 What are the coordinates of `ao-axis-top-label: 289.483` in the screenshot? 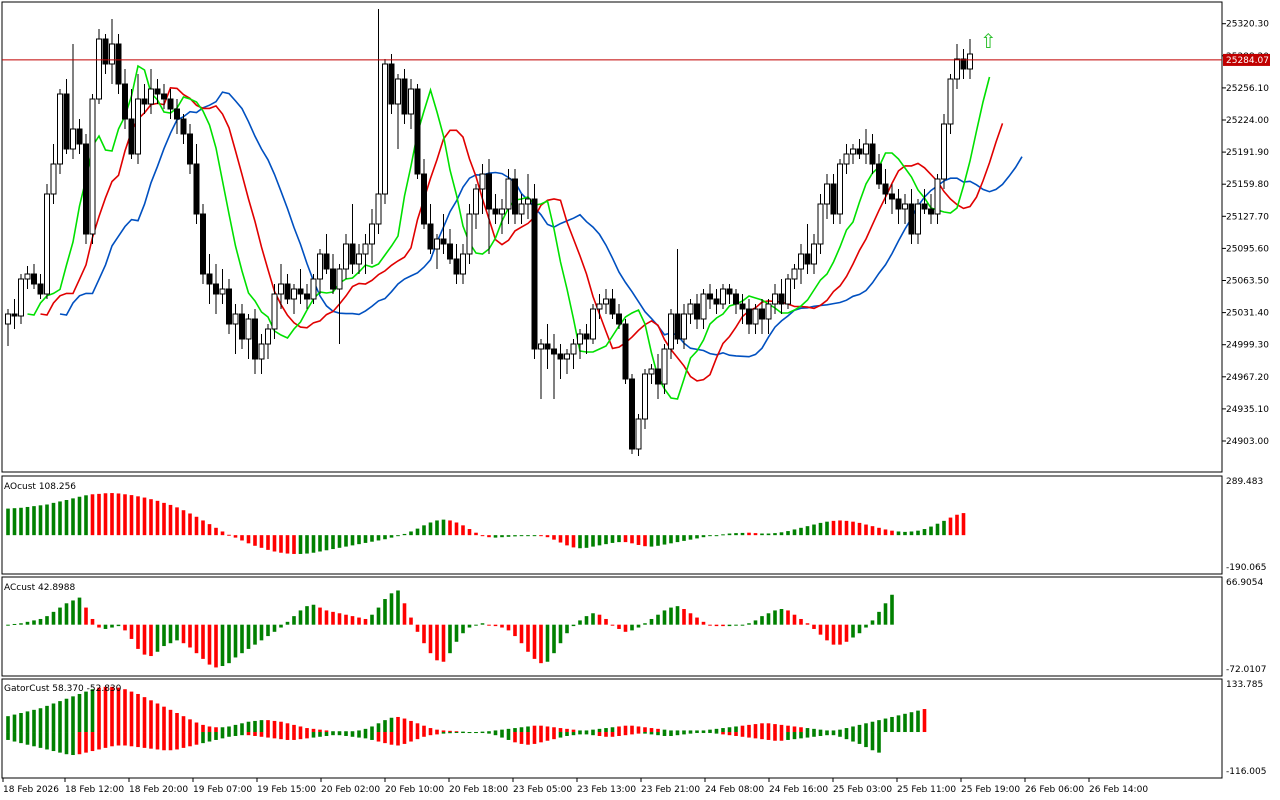 It's located at (1244, 482).